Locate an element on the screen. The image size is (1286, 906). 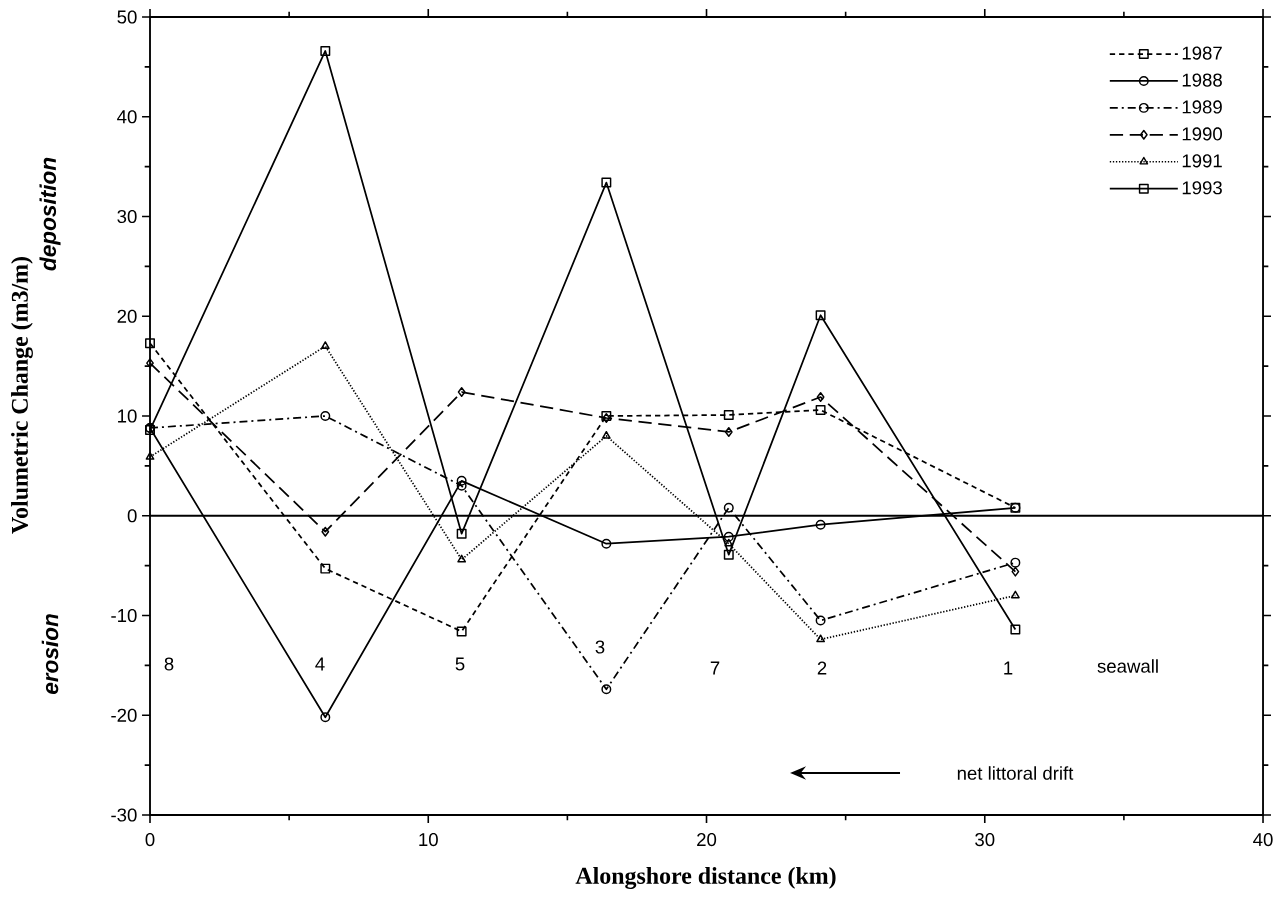
text: erosion is located at coordinates (50, 654).